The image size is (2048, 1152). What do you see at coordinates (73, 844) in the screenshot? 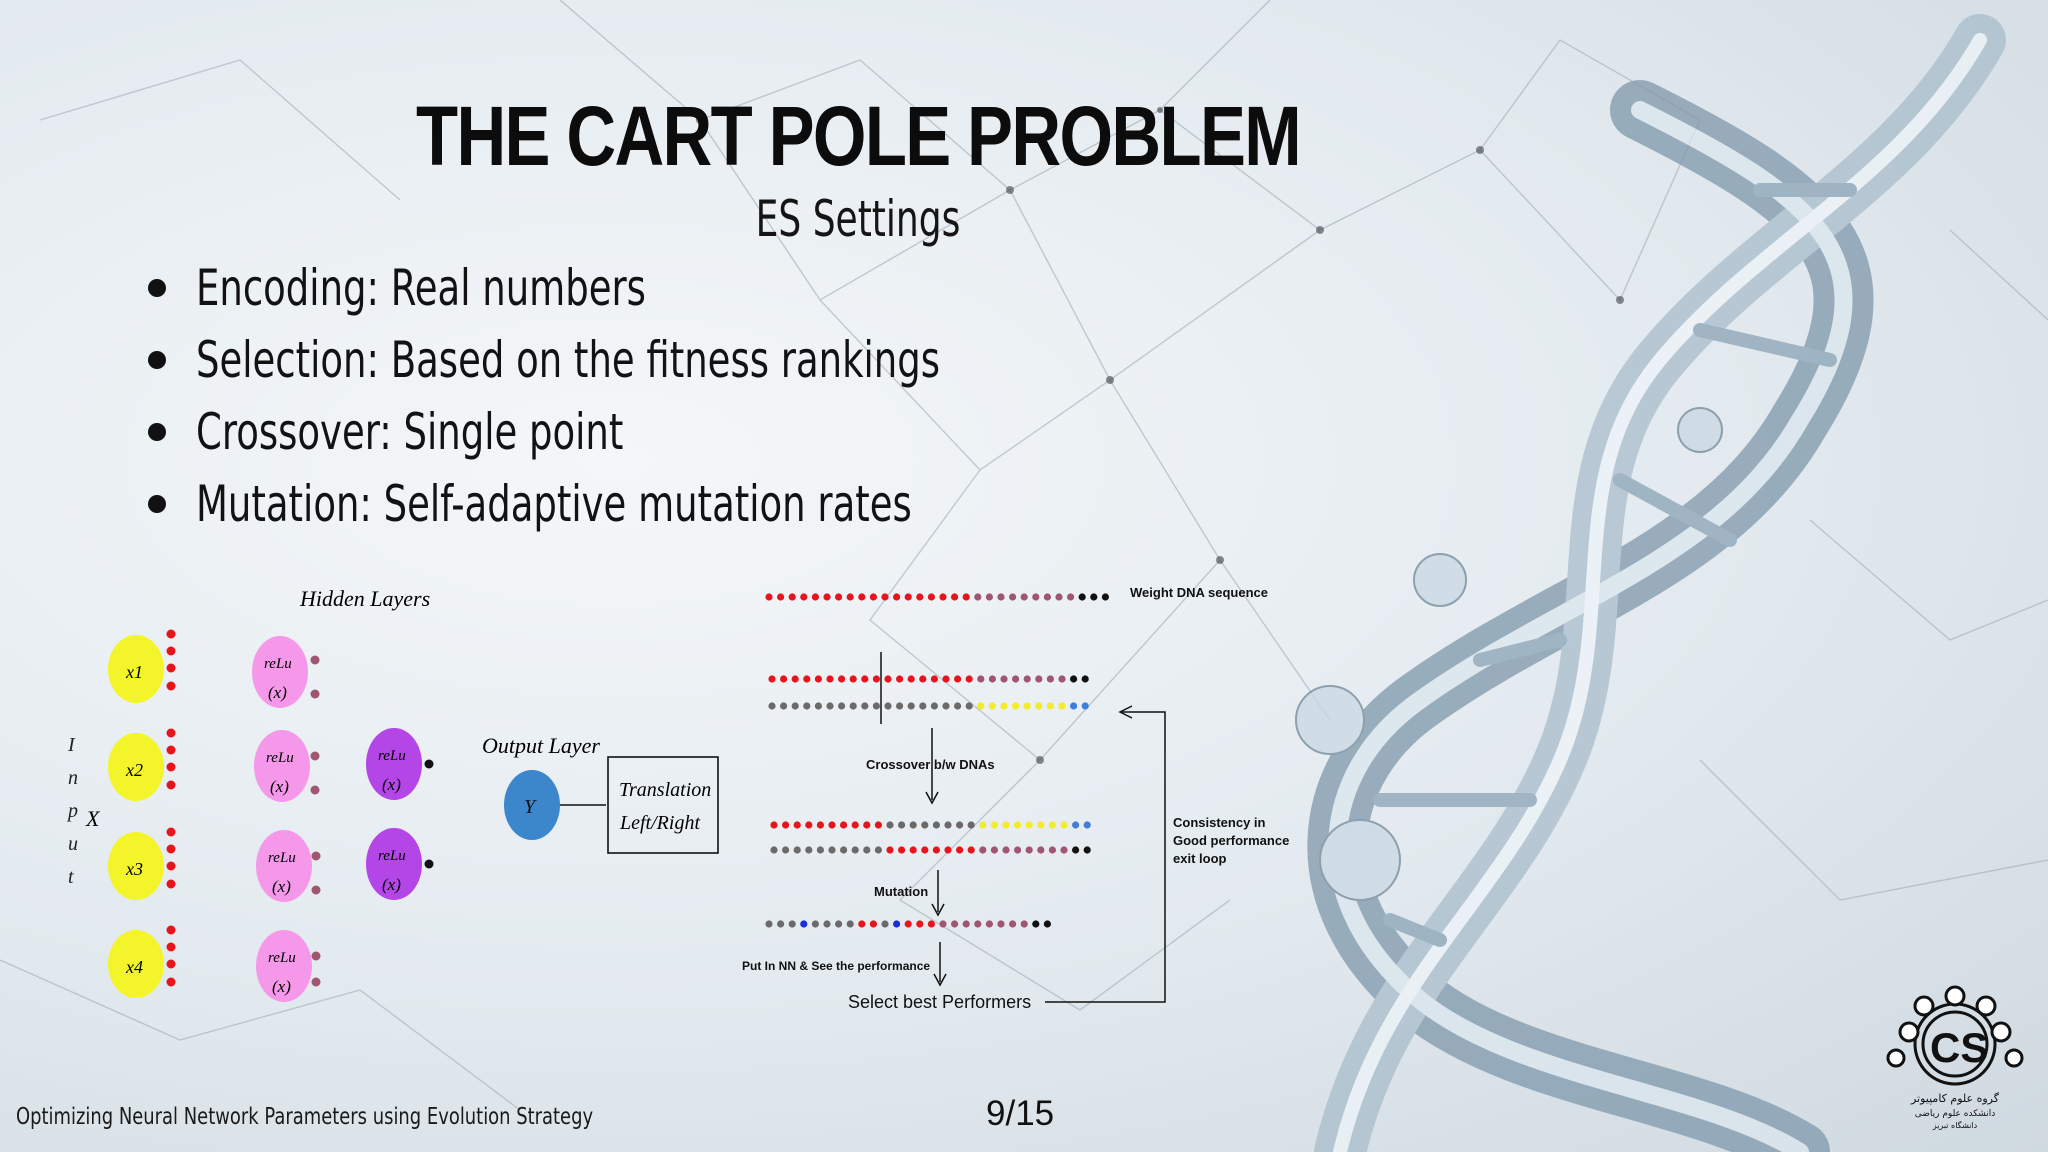
I see `input-letter: u` at bounding box center [73, 844].